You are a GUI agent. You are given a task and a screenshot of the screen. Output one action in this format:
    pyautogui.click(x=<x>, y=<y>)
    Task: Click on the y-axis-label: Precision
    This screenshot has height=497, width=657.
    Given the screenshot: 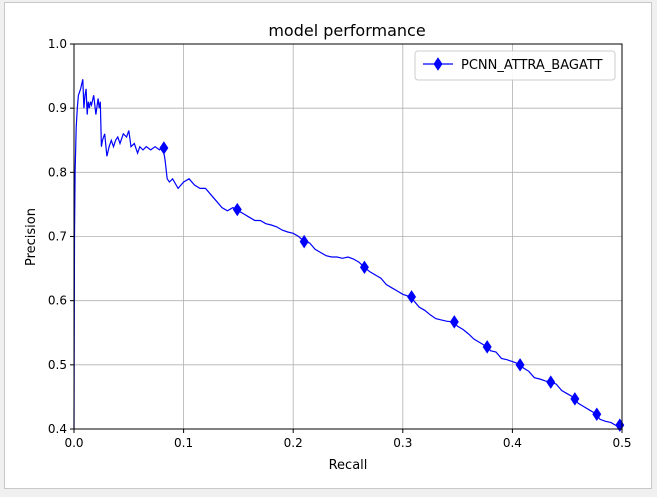 What is the action you would take?
    pyautogui.click(x=31, y=237)
    